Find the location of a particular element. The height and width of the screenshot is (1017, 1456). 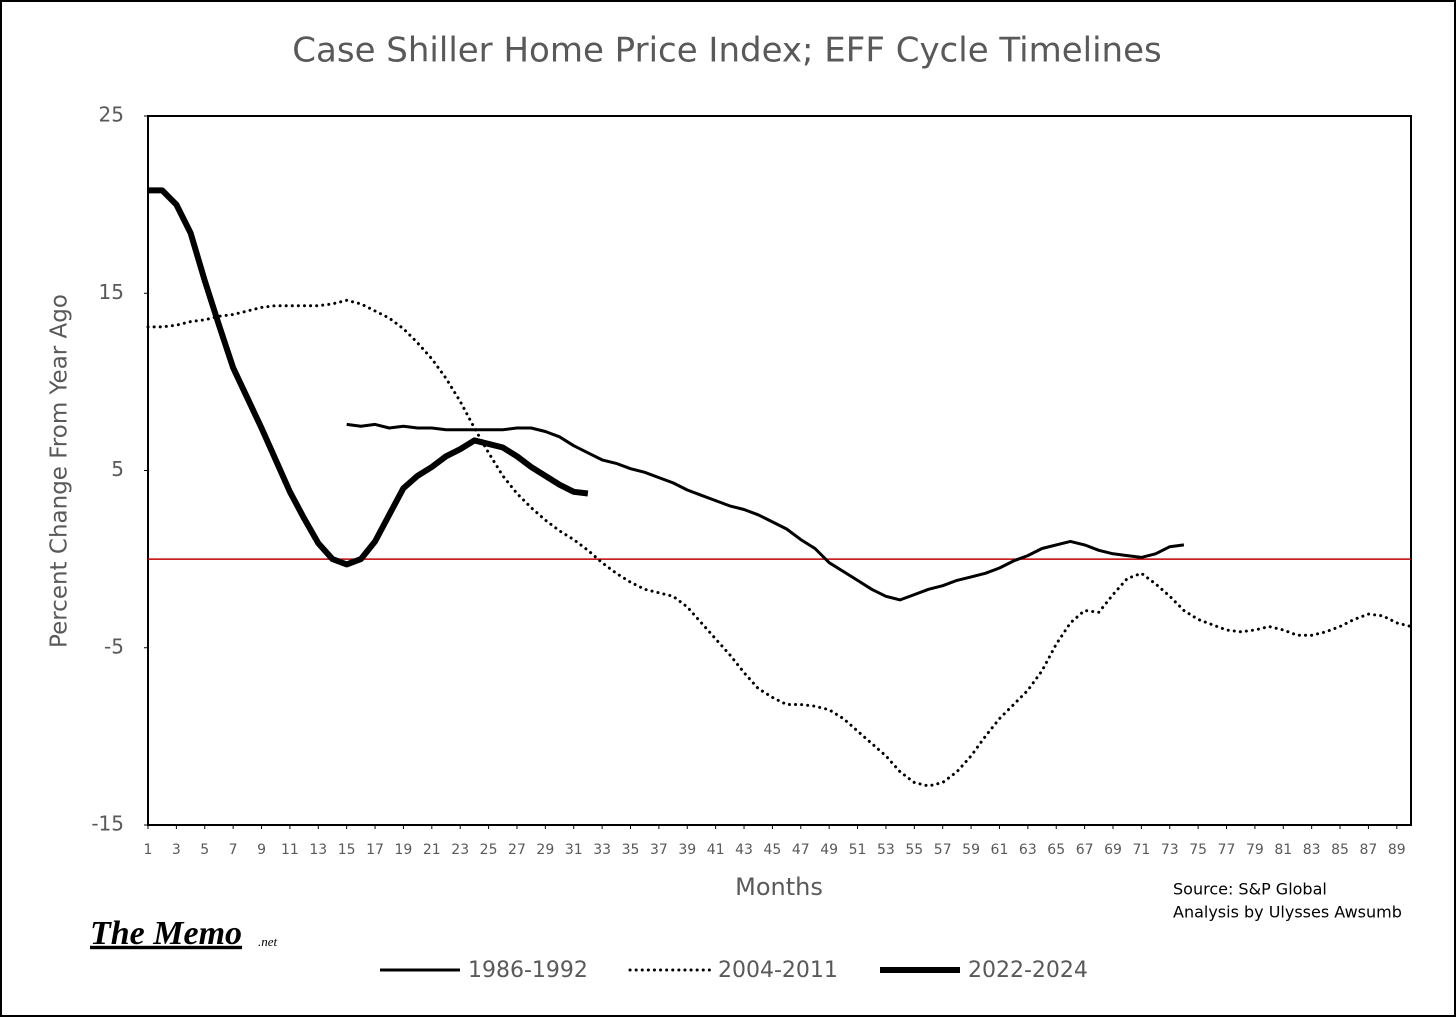

x-tick-label: 11 is located at coordinates (290, 850).